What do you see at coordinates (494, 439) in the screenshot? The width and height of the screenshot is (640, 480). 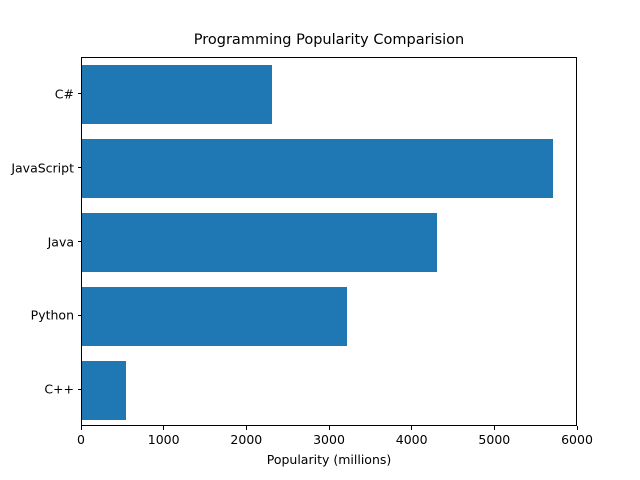 I see `x-axis-tick-label: 5000` at bounding box center [494, 439].